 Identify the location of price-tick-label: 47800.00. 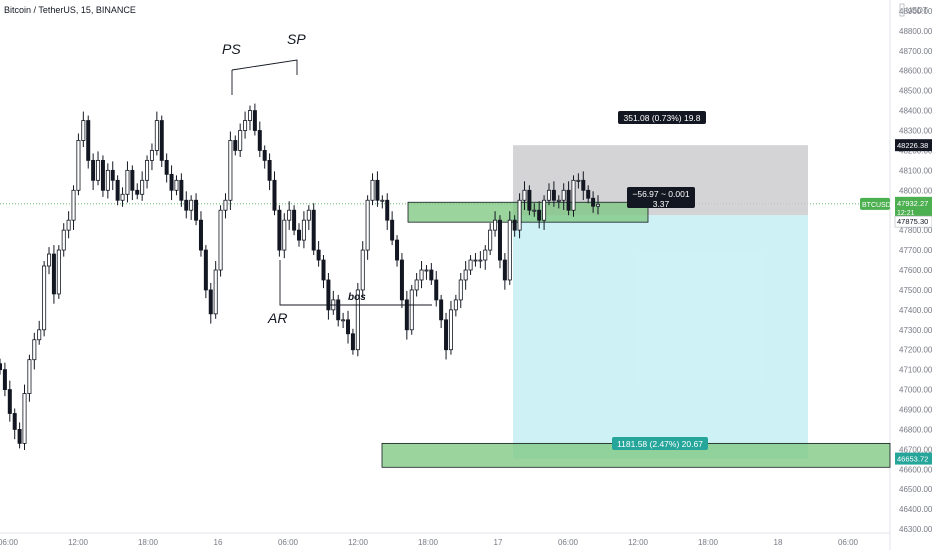
(915, 230).